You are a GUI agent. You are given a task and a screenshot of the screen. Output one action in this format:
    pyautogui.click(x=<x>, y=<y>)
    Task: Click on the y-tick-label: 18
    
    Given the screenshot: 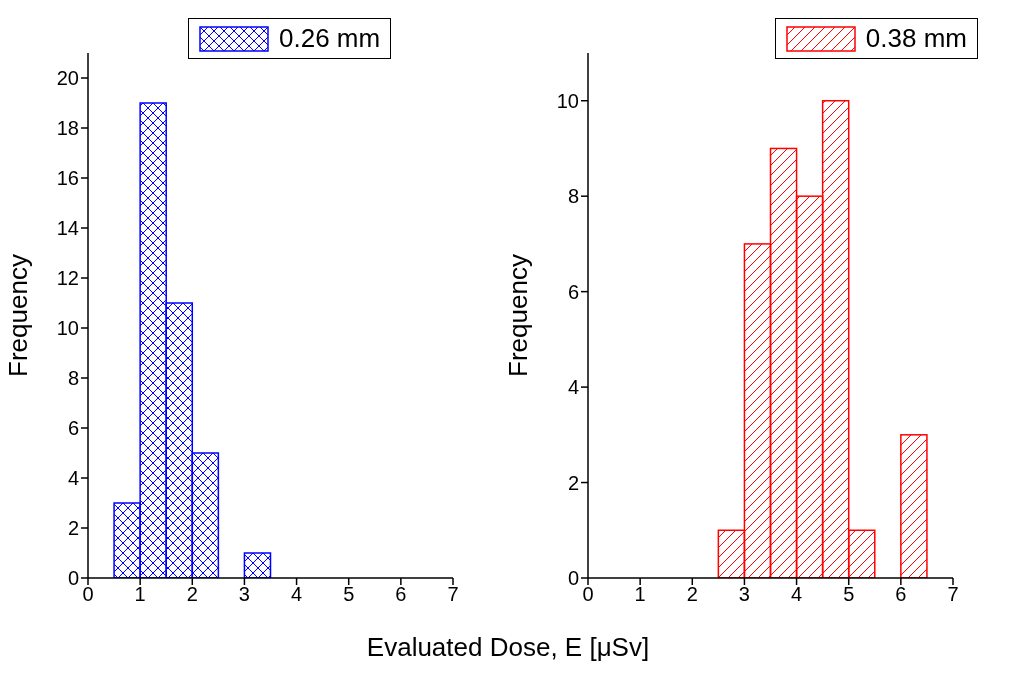 What is the action you would take?
    pyautogui.click(x=67, y=128)
    